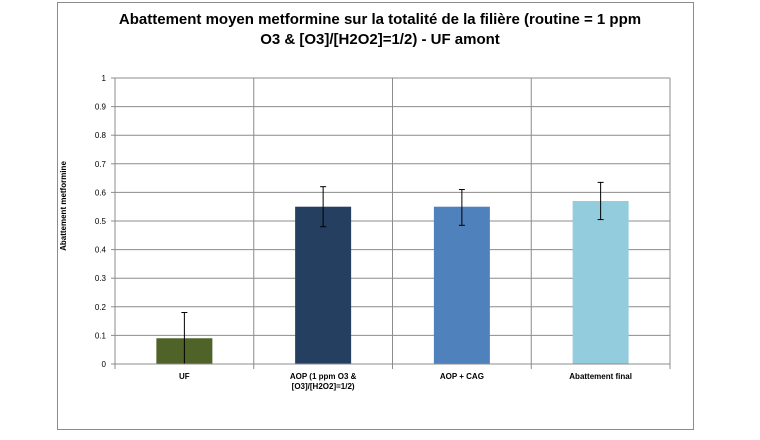 Image resolution: width=760 pixels, height=440 pixels. I want to click on y-axis-label: Abattement metformine, so click(63, 206).